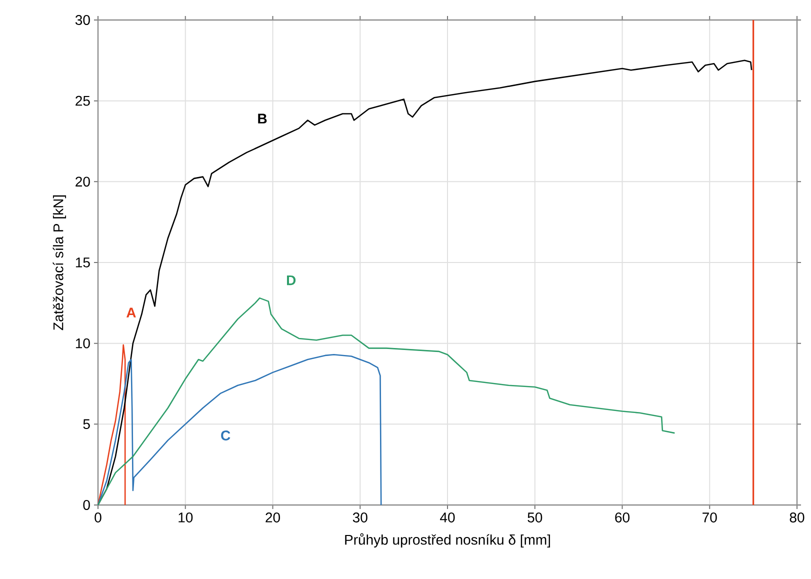 The image size is (811, 579). What do you see at coordinates (83, 101) in the screenshot?
I see `y-tick-label: 25` at bounding box center [83, 101].